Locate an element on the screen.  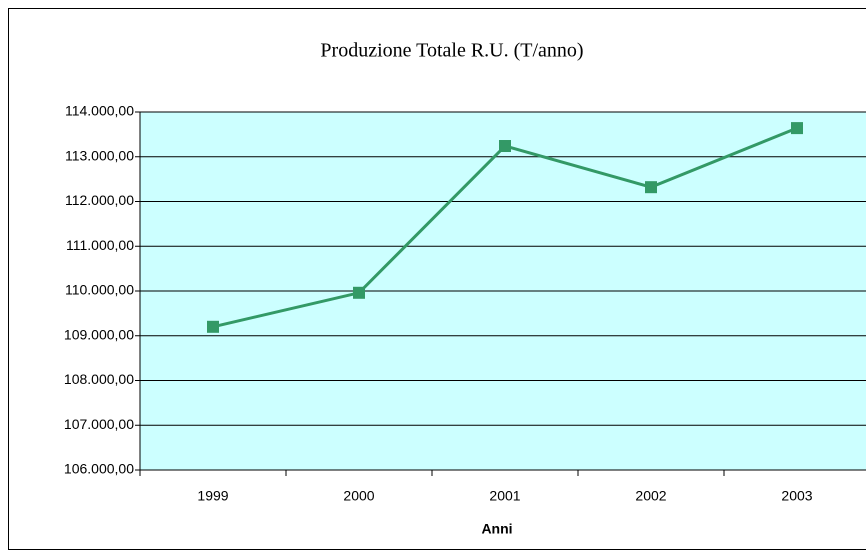
y-tick-label: 107.000,00 is located at coordinates (99, 424).